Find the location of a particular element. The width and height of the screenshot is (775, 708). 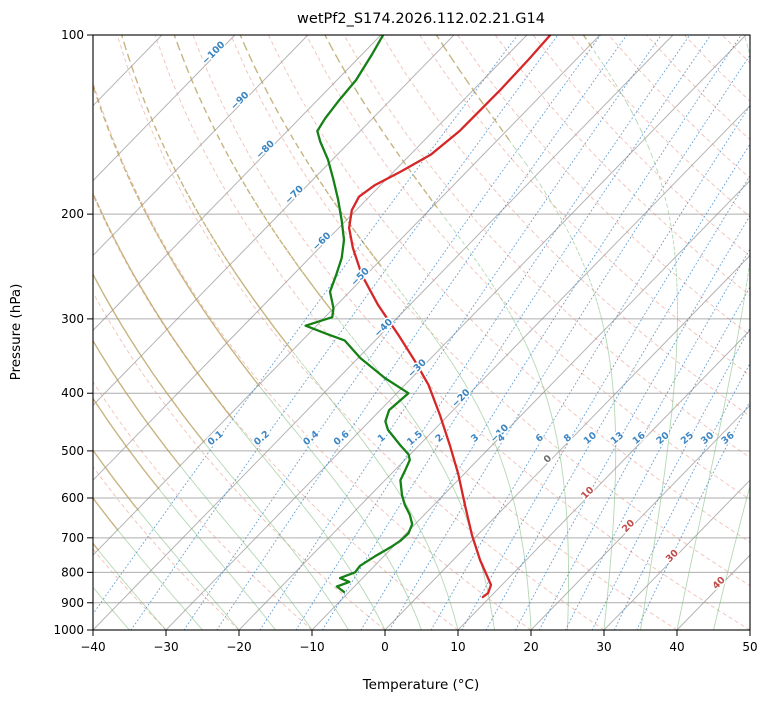

mixing-ratio-label: 36 is located at coordinates (727, 438).